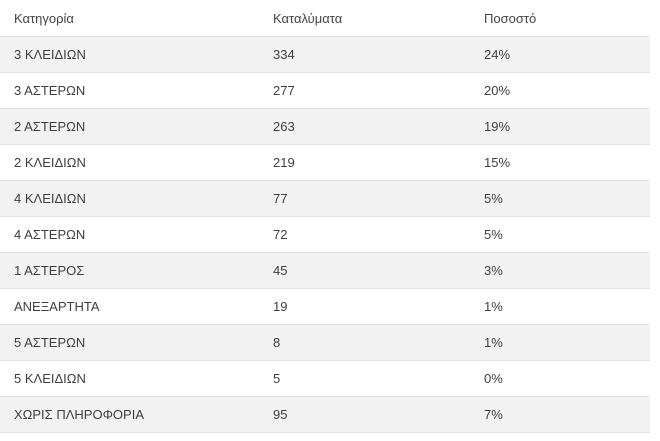  What do you see at coordinates (560, 18) in the screenshot?
I see `column-header-percentage: Ποσοστό` at bounding box center [560, 18].